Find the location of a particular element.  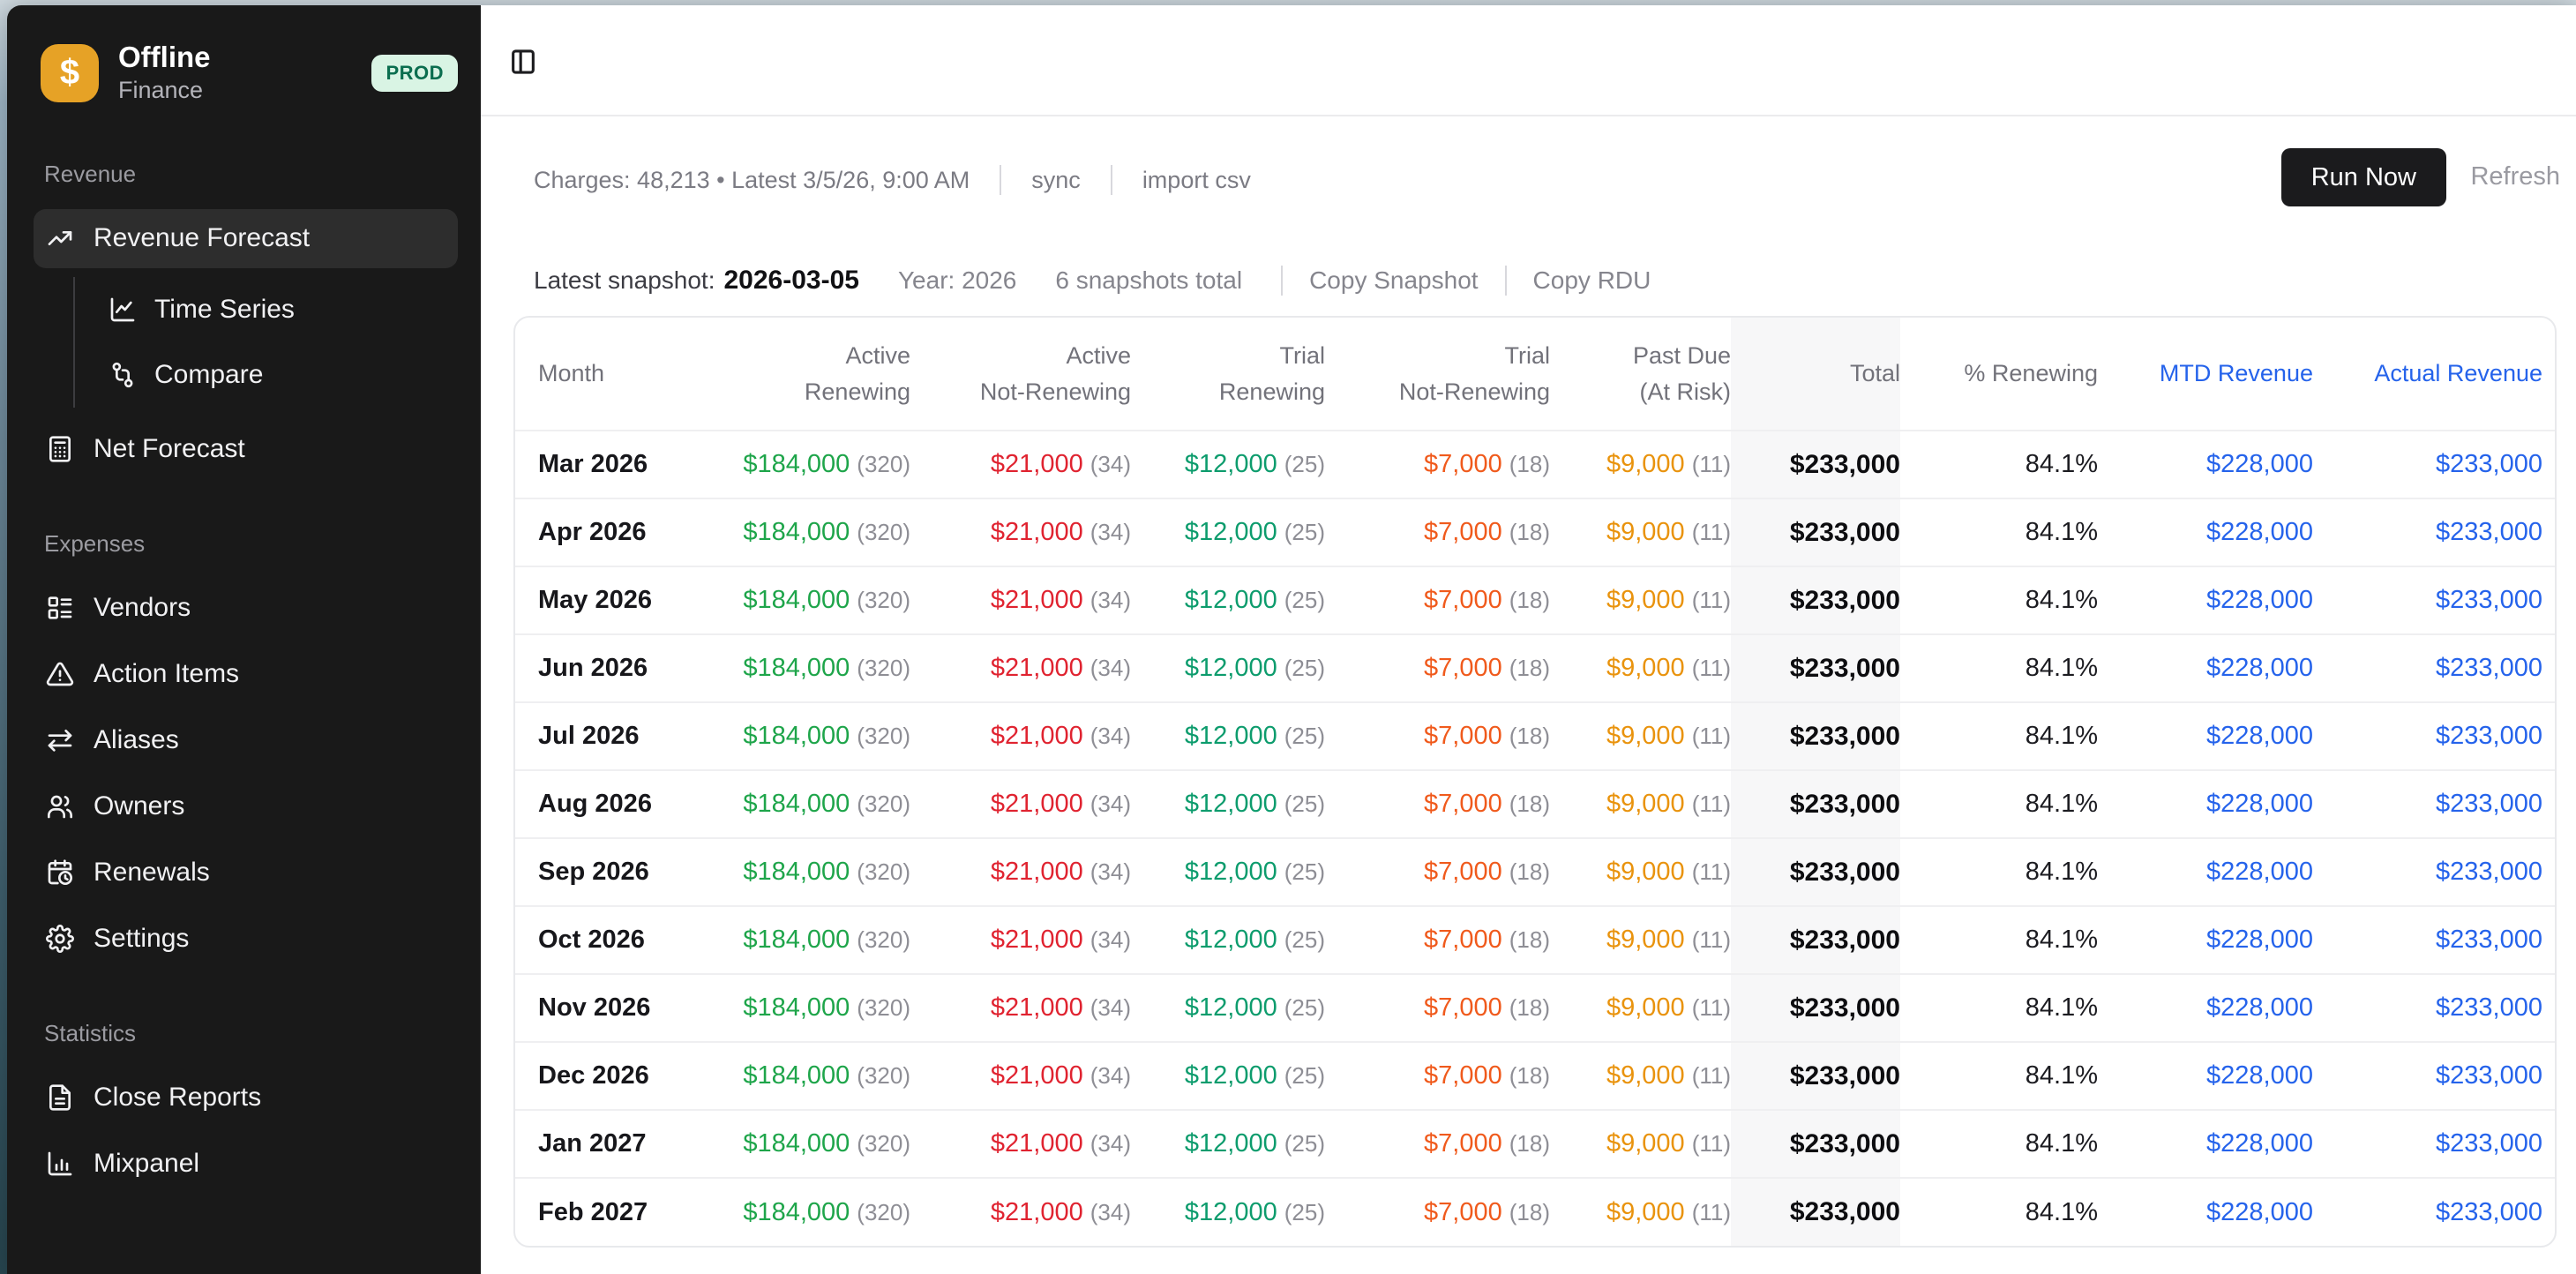

year-label: Year: 2026 is located at coordinates (957, 280).